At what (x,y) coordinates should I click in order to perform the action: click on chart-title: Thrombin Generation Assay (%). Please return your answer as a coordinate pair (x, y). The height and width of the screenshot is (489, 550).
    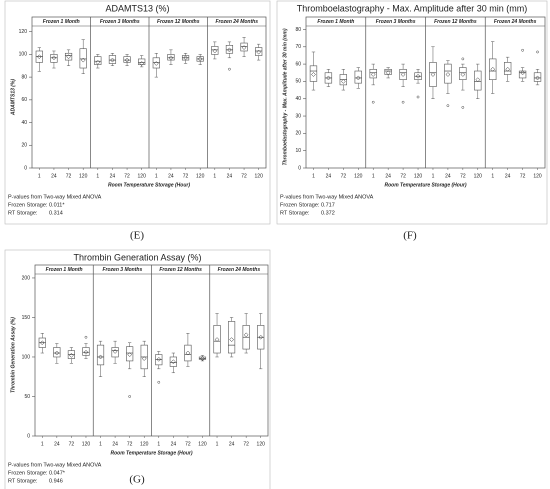
    Looking at the image, I should click on (137, 257).